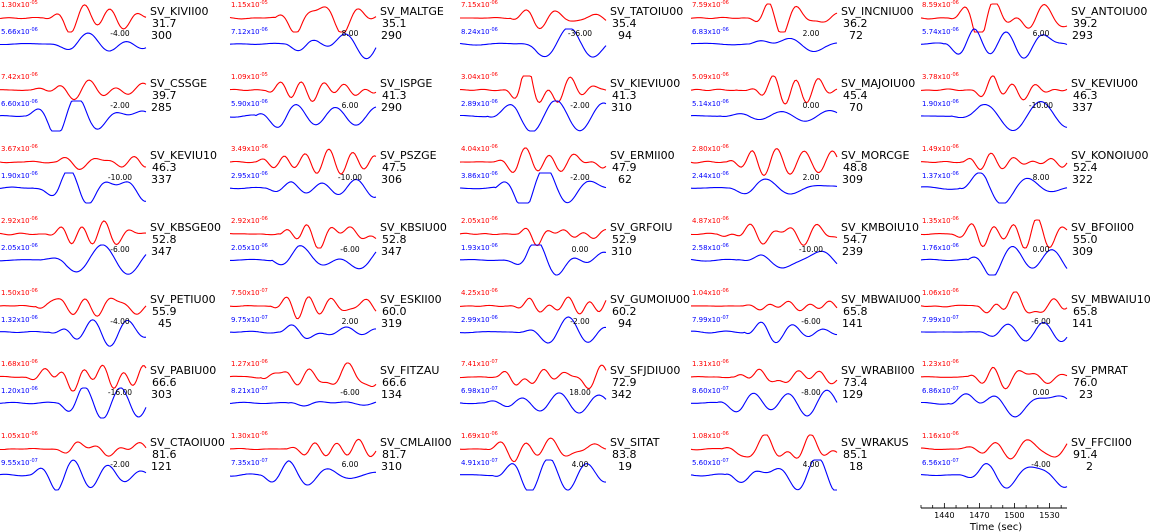  I want to click on azimuth-value: 70, so click(856, 107).